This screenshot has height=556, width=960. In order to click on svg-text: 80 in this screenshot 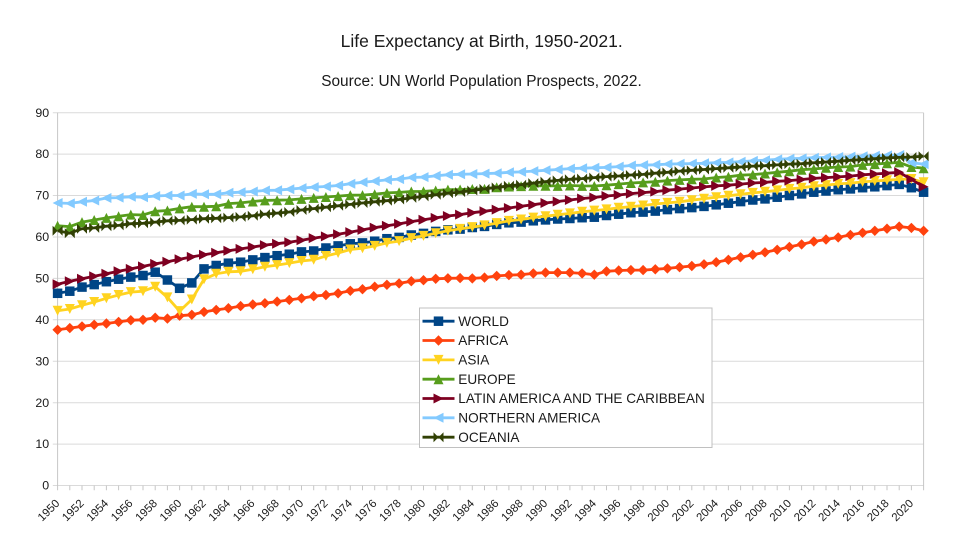, I will do `click(42, 154)`.